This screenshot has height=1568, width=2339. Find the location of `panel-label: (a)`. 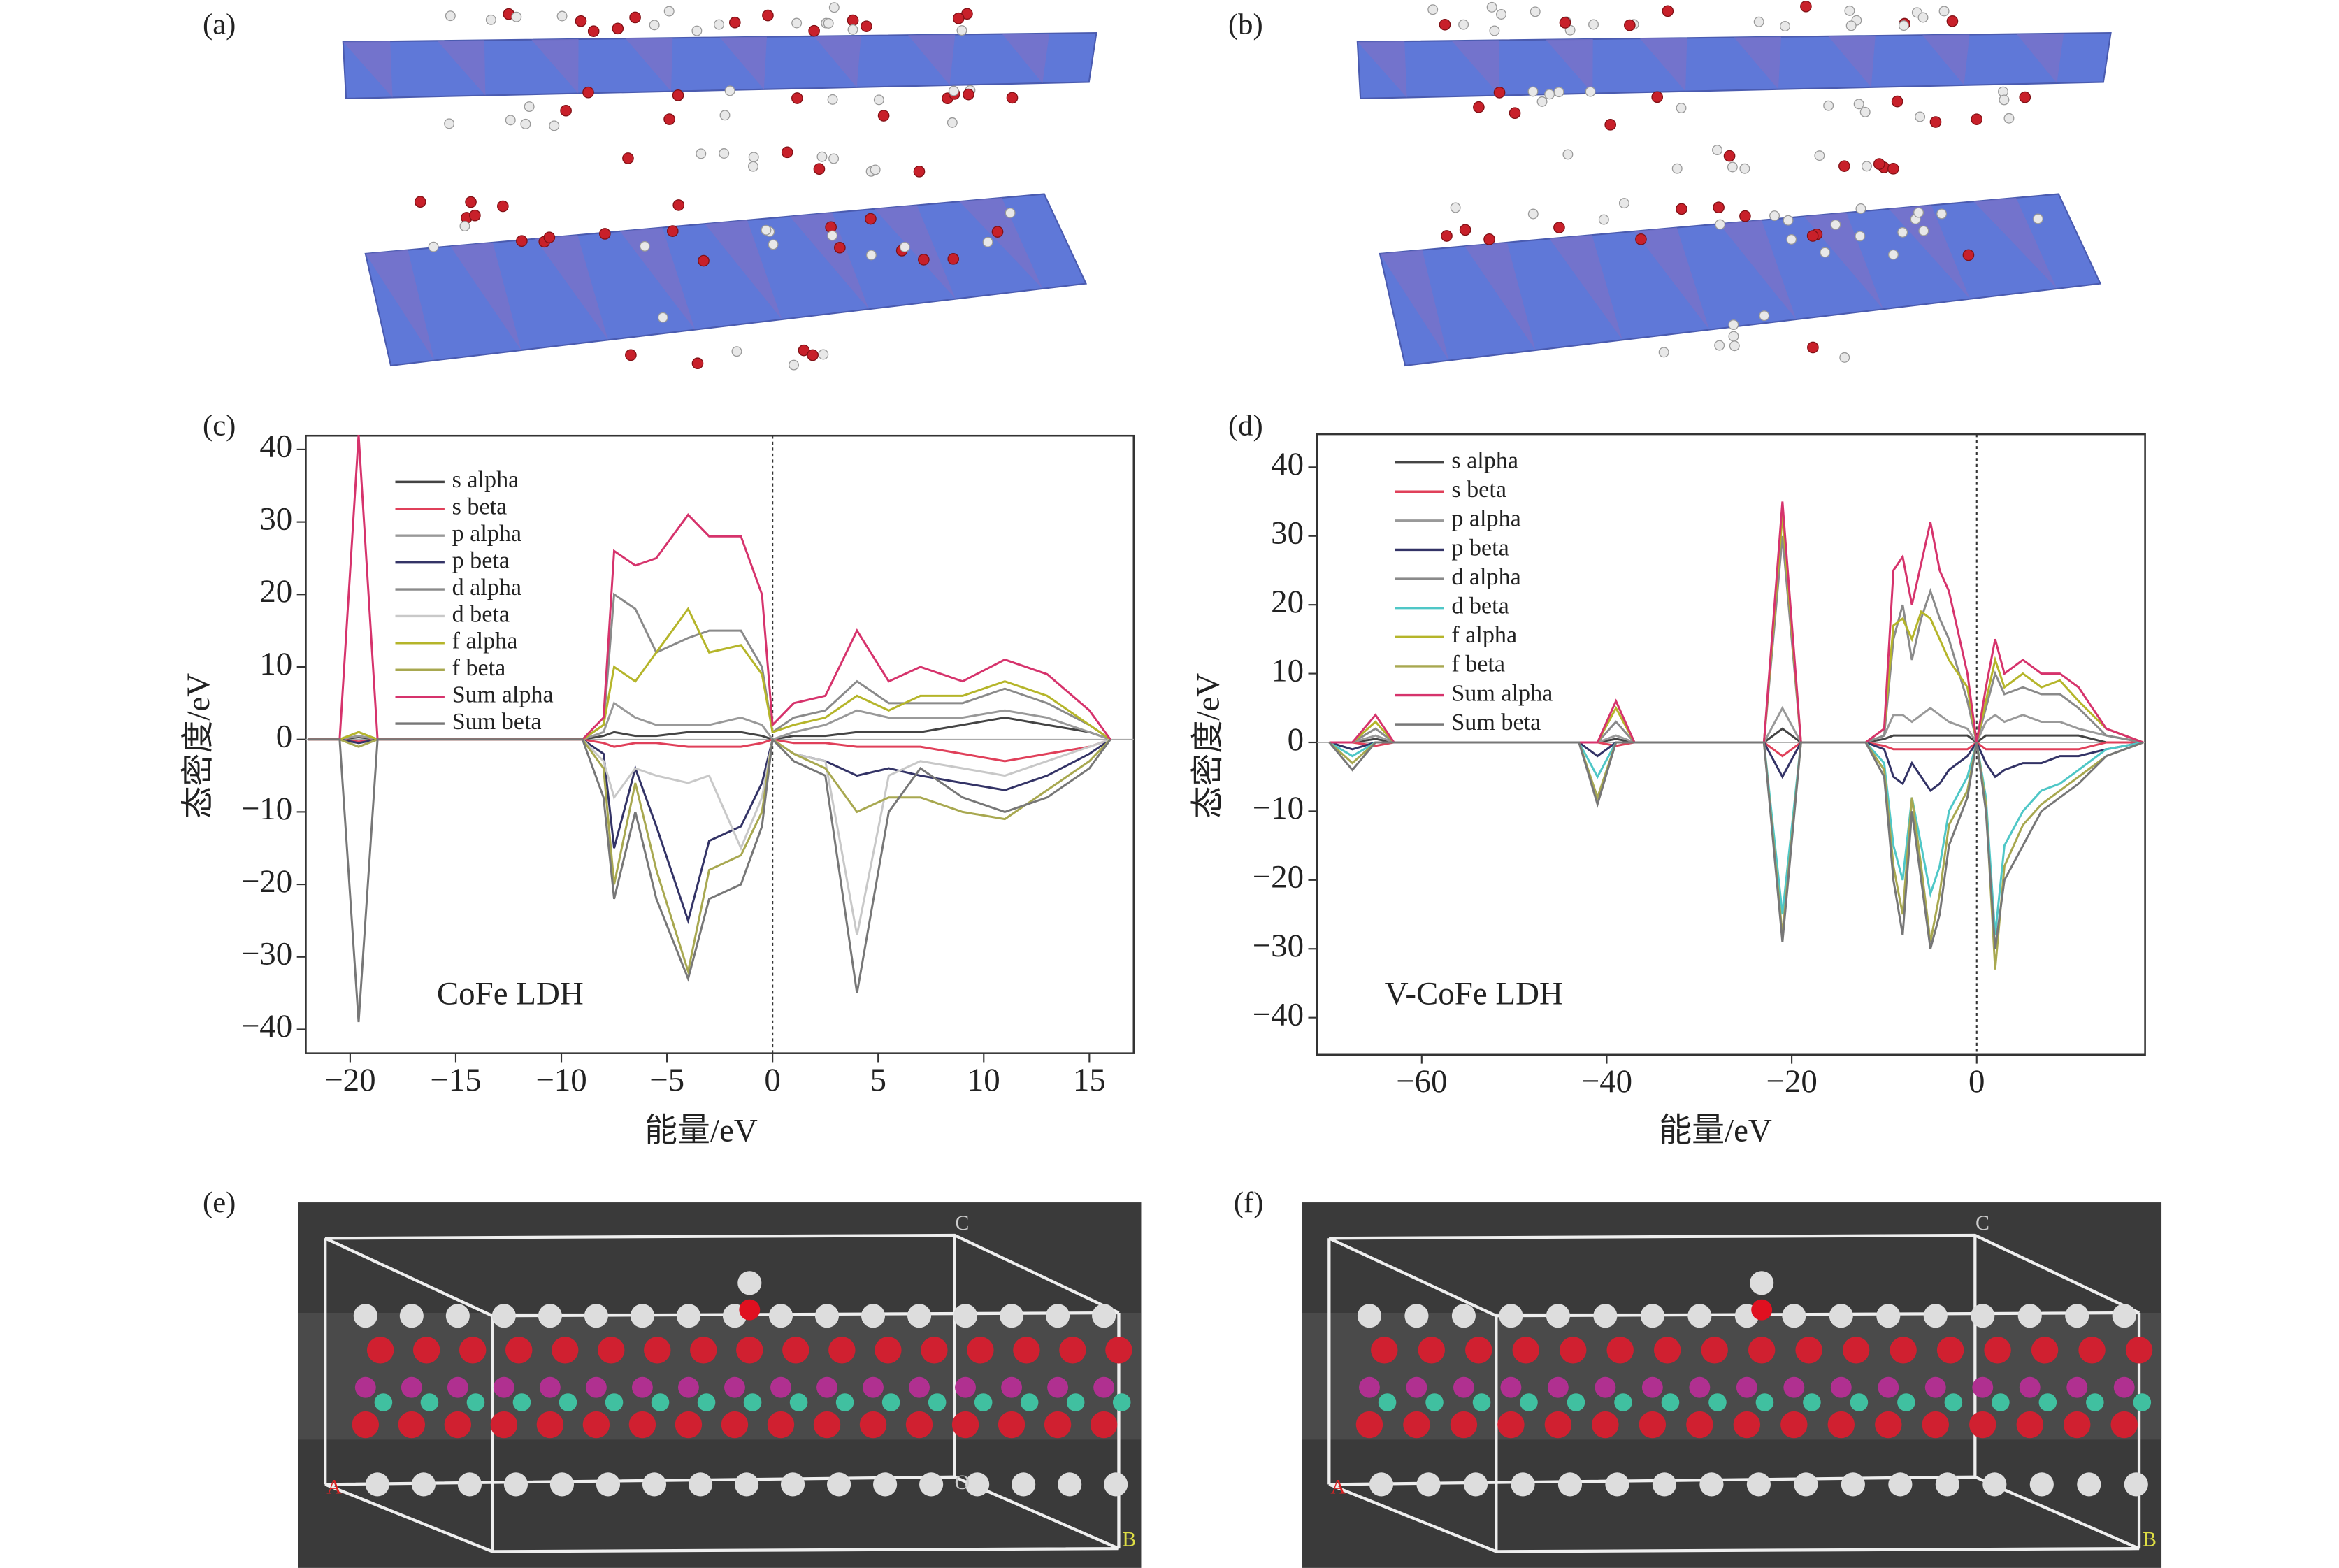

panel-label: (a) is located at coordinates (220, 24).